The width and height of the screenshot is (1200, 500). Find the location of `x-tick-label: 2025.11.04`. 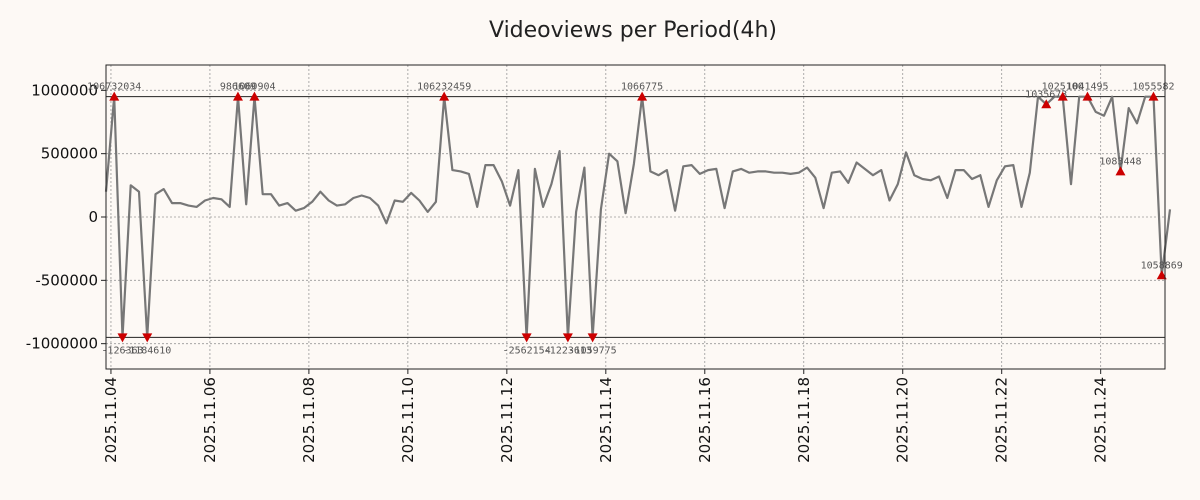

x-tick-label: 2025.11.04 is located at coordinates (111, 420).